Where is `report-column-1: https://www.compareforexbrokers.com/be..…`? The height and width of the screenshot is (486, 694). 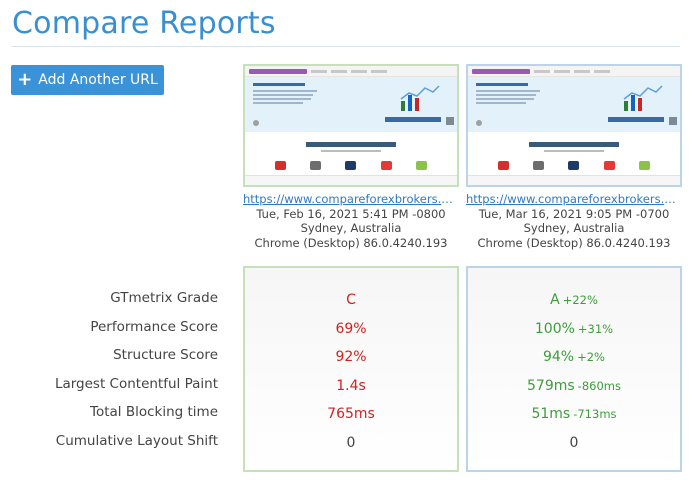 report-column-1: https://www.compareforexbrokers.com/be..… is located at coordinates (351, 157).